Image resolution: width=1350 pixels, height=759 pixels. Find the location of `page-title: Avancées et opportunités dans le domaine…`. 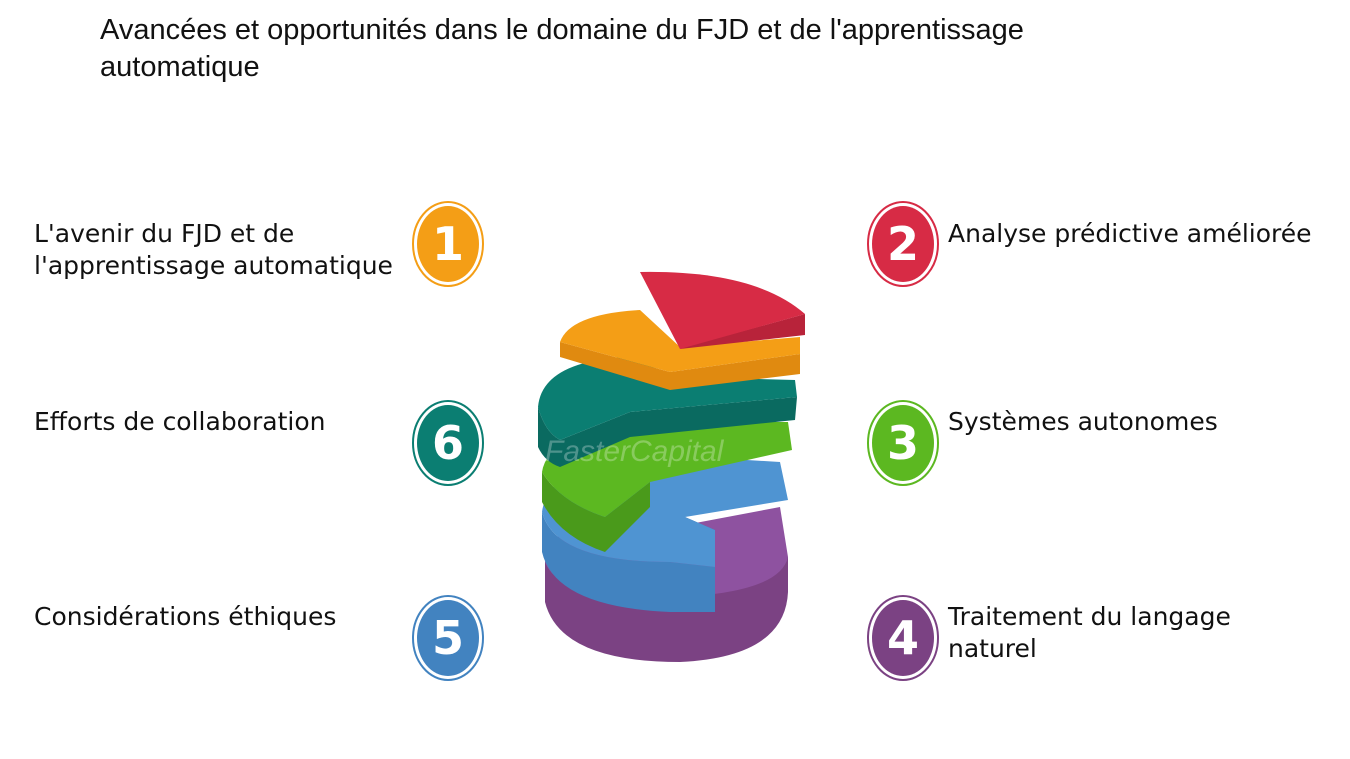

page-title: Avancées et opportunités dans le domaine… is located at coordinates (562, 48).